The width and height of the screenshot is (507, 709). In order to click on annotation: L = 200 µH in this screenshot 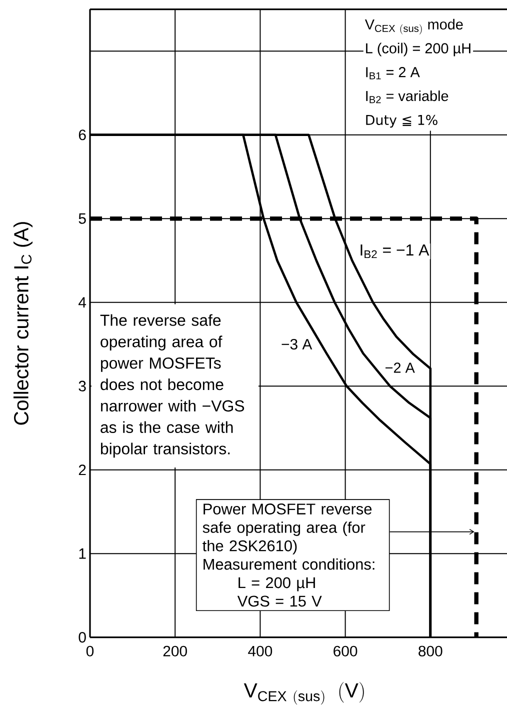, I will do `click(276, 584)`.